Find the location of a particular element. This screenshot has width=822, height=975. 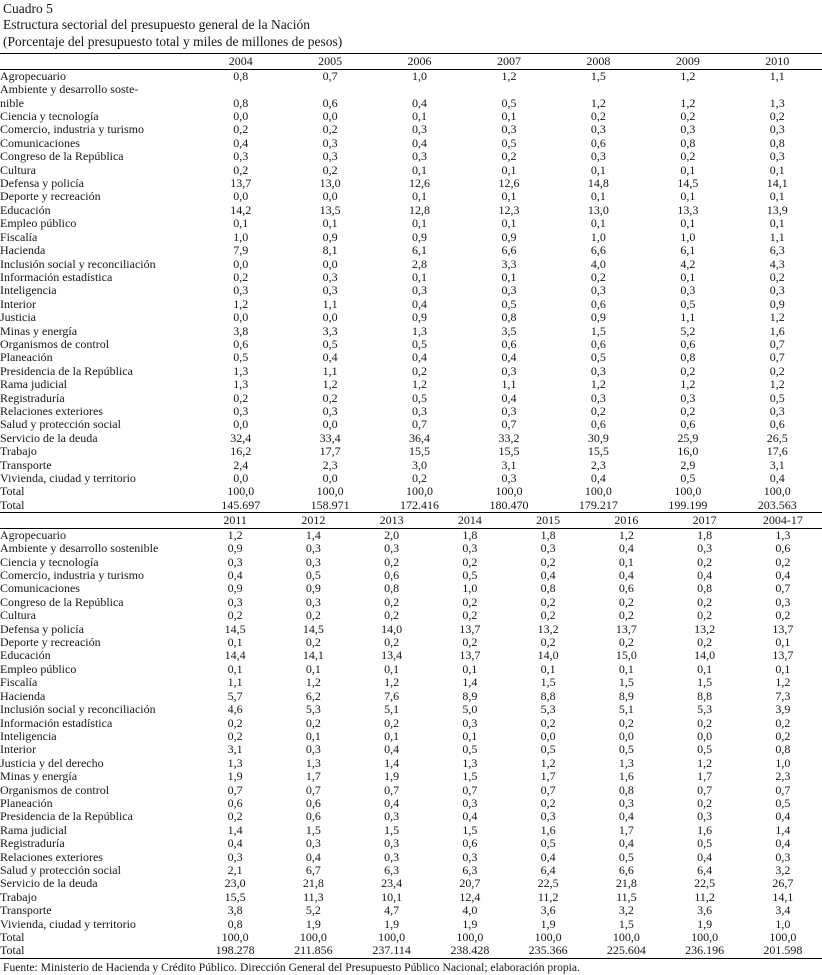

budget-value: 1,0 is located at coordinates (470, 588).